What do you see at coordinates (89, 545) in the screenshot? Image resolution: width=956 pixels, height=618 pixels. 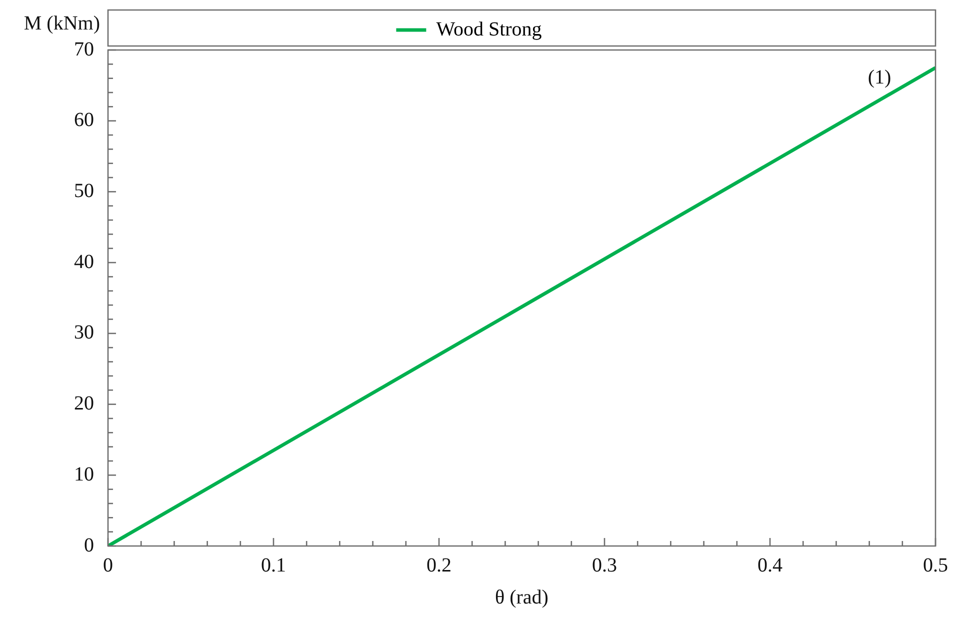 I see `y-tick-label: 0` at bounding box center [89, 545].